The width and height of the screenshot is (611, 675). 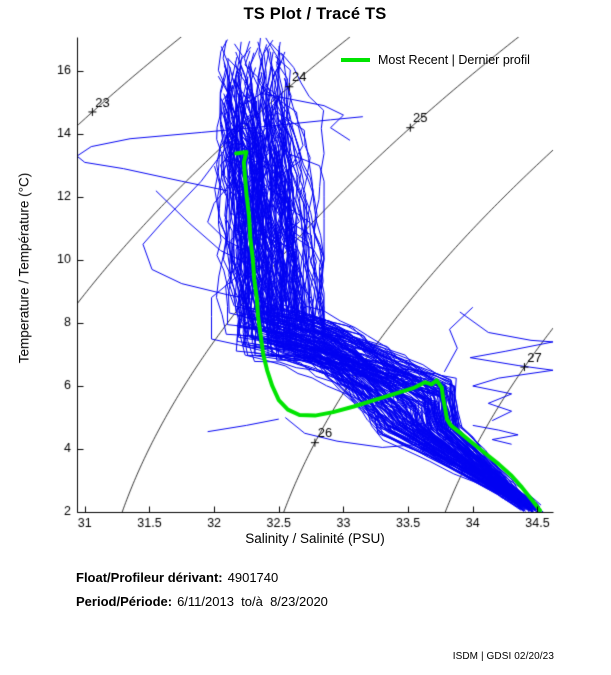 I want to click on y-axis-label: Temperature / Température (°C), so click(x=24, y=268).